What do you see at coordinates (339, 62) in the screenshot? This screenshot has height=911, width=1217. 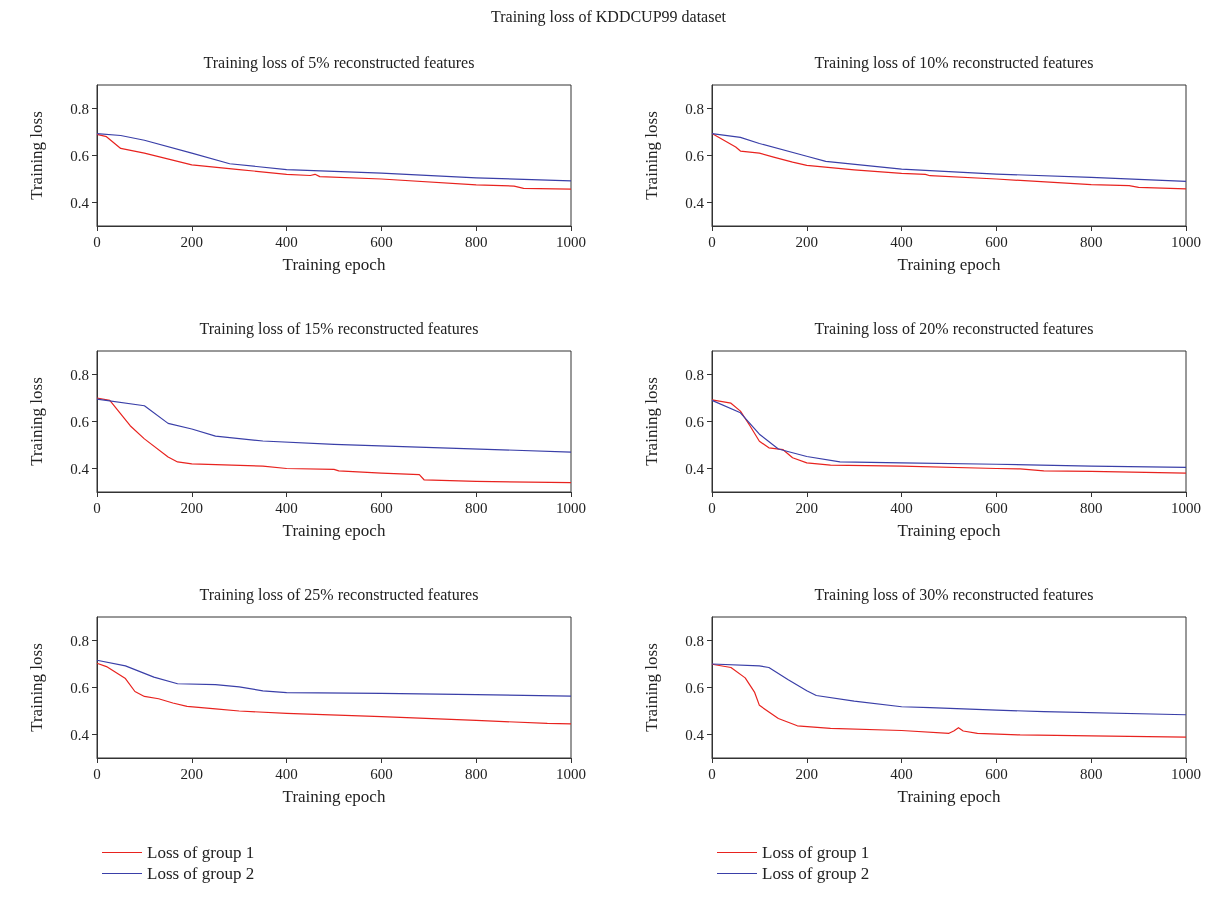 I see `chart-title: Training loss of 5% reconstructed features` at bounding box center [339, 62].